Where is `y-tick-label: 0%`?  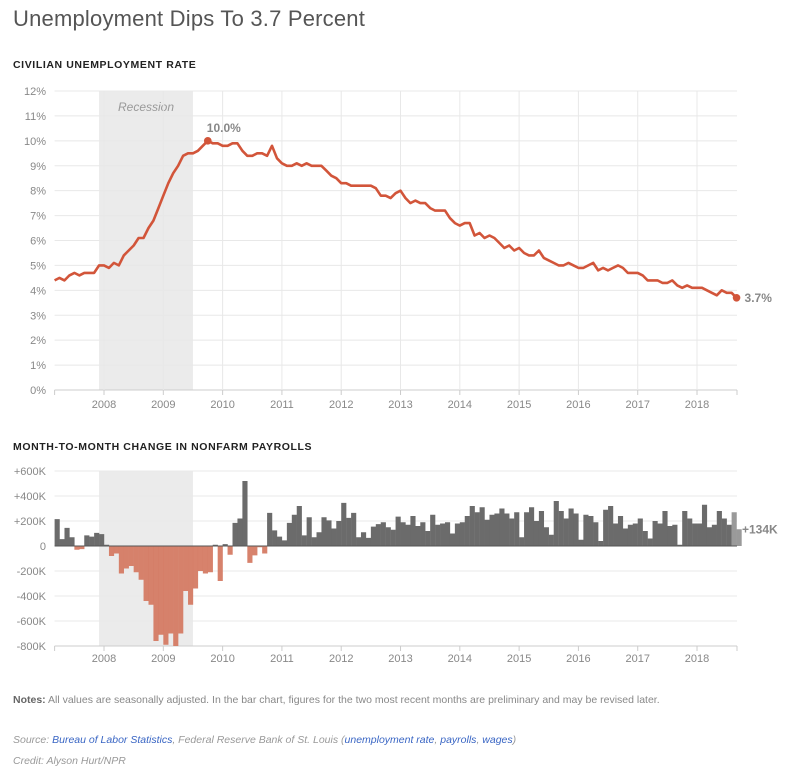 y-tick-label: 0% is located at coordinates (38, 391).